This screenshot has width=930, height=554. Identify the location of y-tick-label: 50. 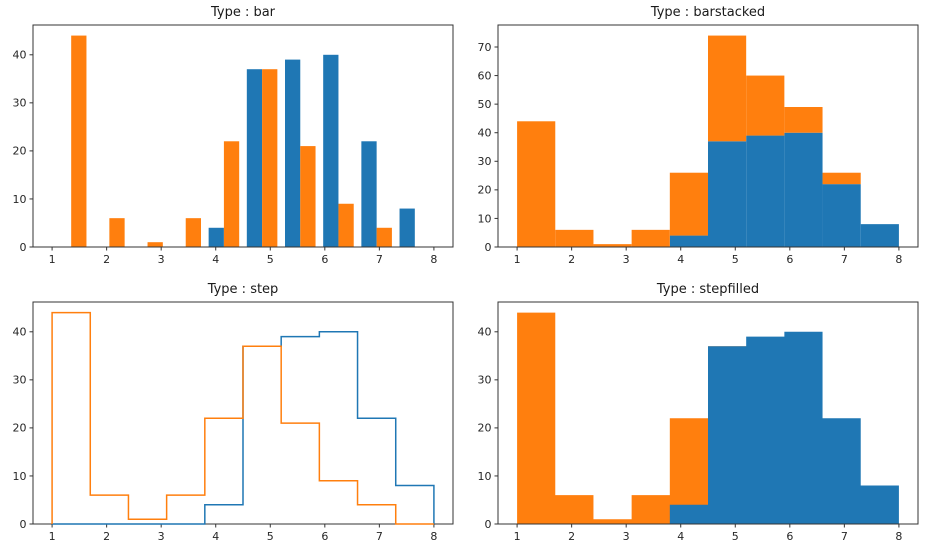
(485, 104).